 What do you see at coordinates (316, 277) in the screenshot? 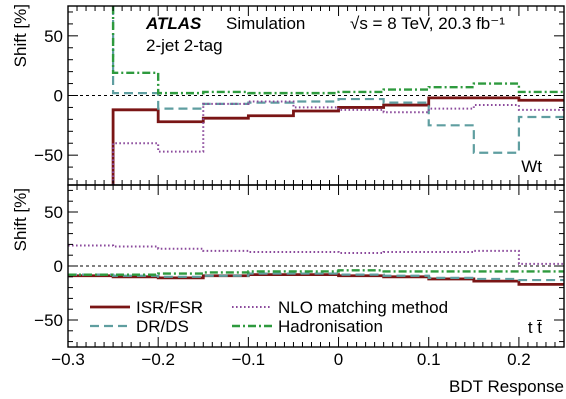
I see `bottom-series-drds` at bounding box center [316, 277].